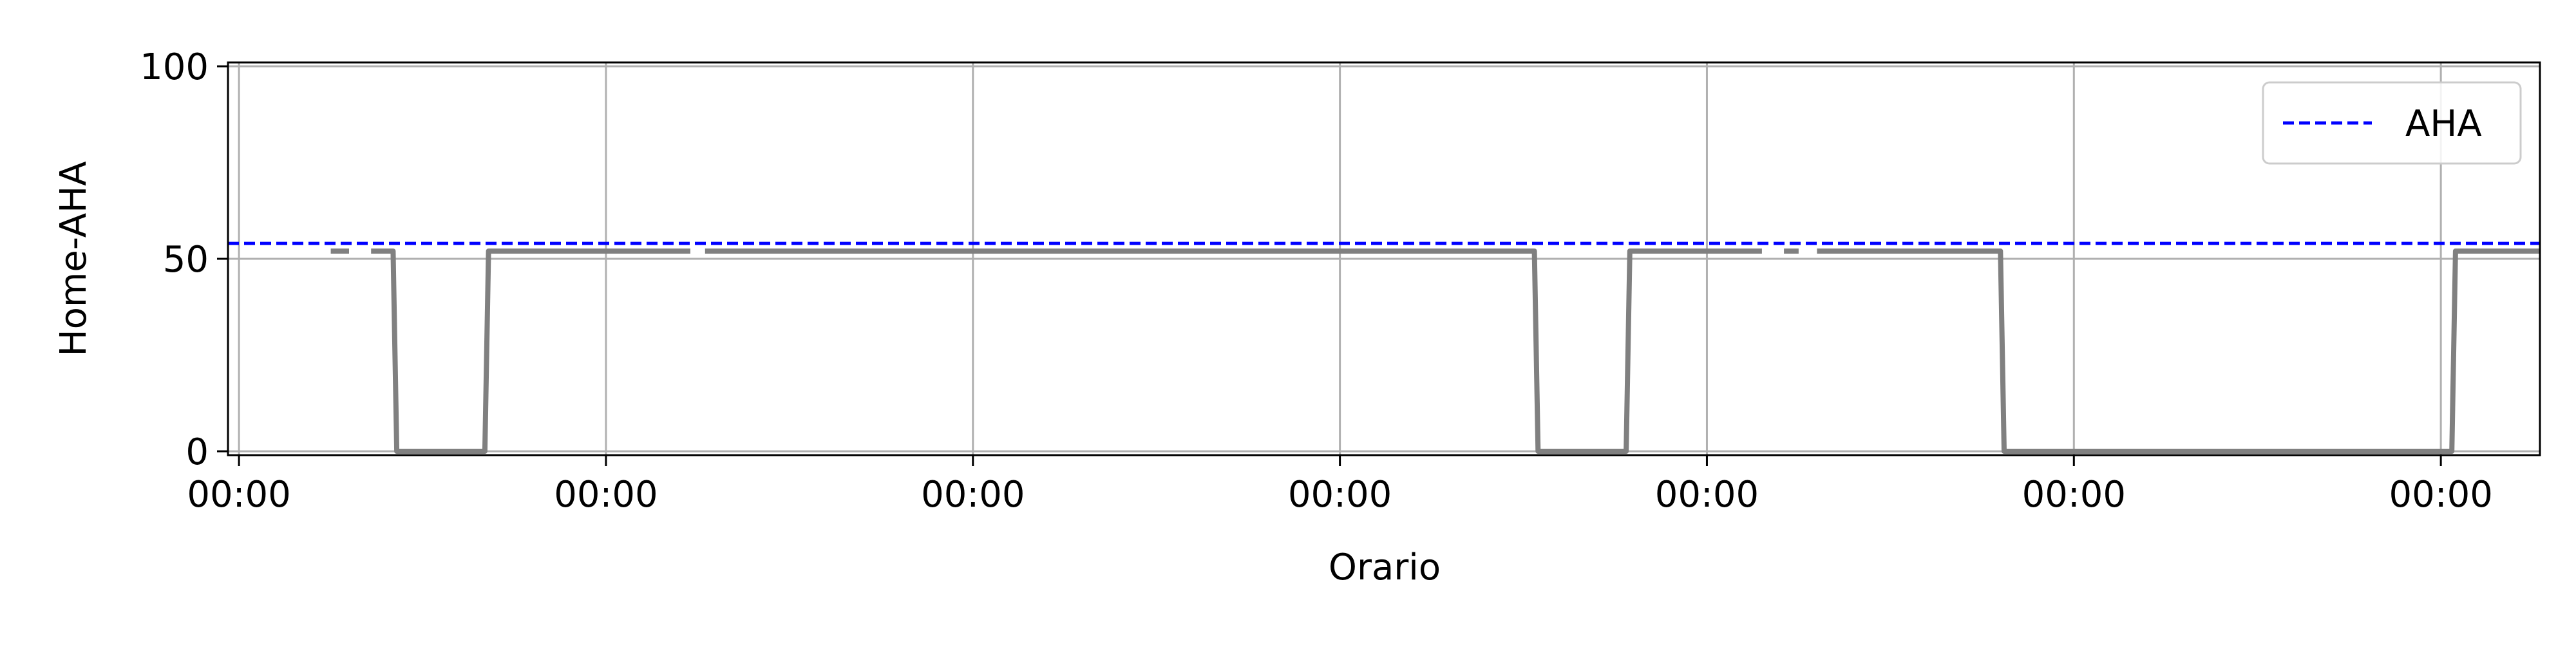  What do you see at coordinates (197, 452) in the screenshot?
I see `y-tick-label: 0` at bounding box center [197, 452].